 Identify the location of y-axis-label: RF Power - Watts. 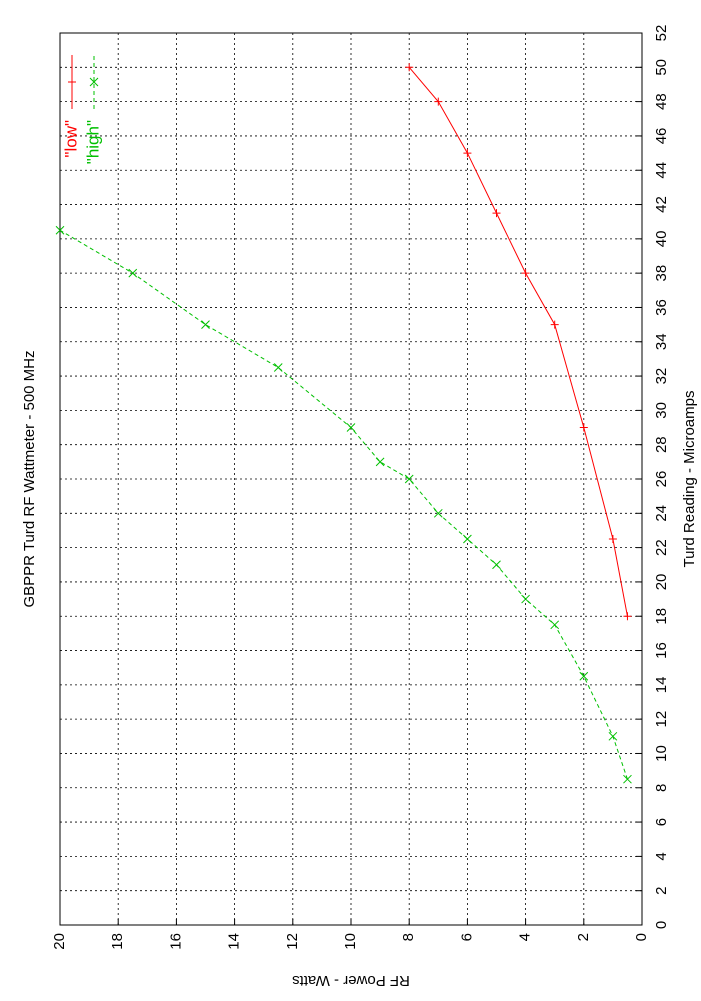
(351, 980).